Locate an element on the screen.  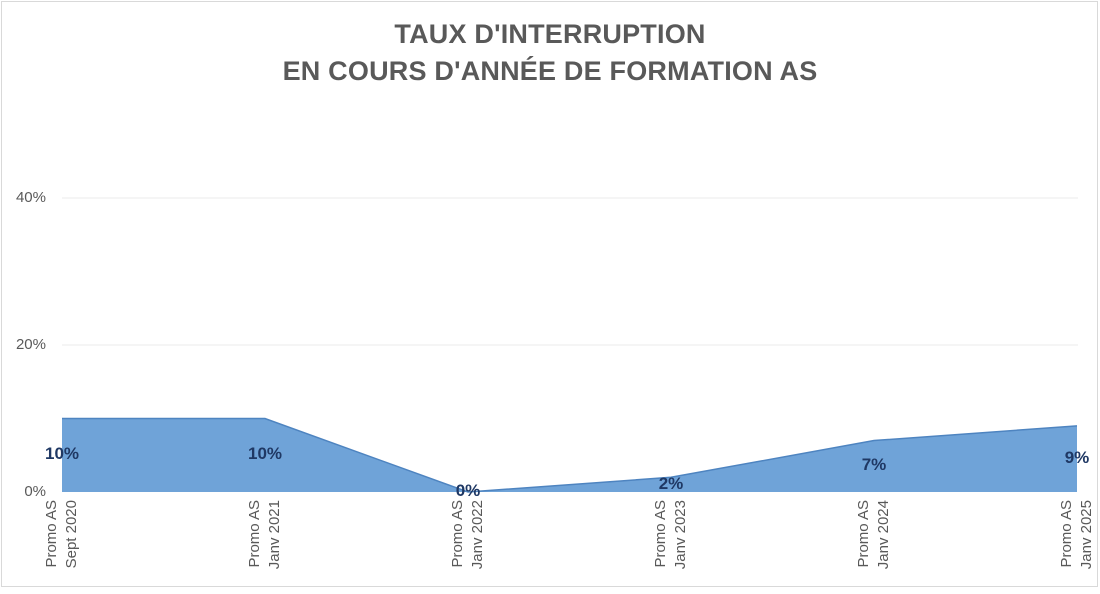
data-label: 9% is located at coordinates (1077, 457).